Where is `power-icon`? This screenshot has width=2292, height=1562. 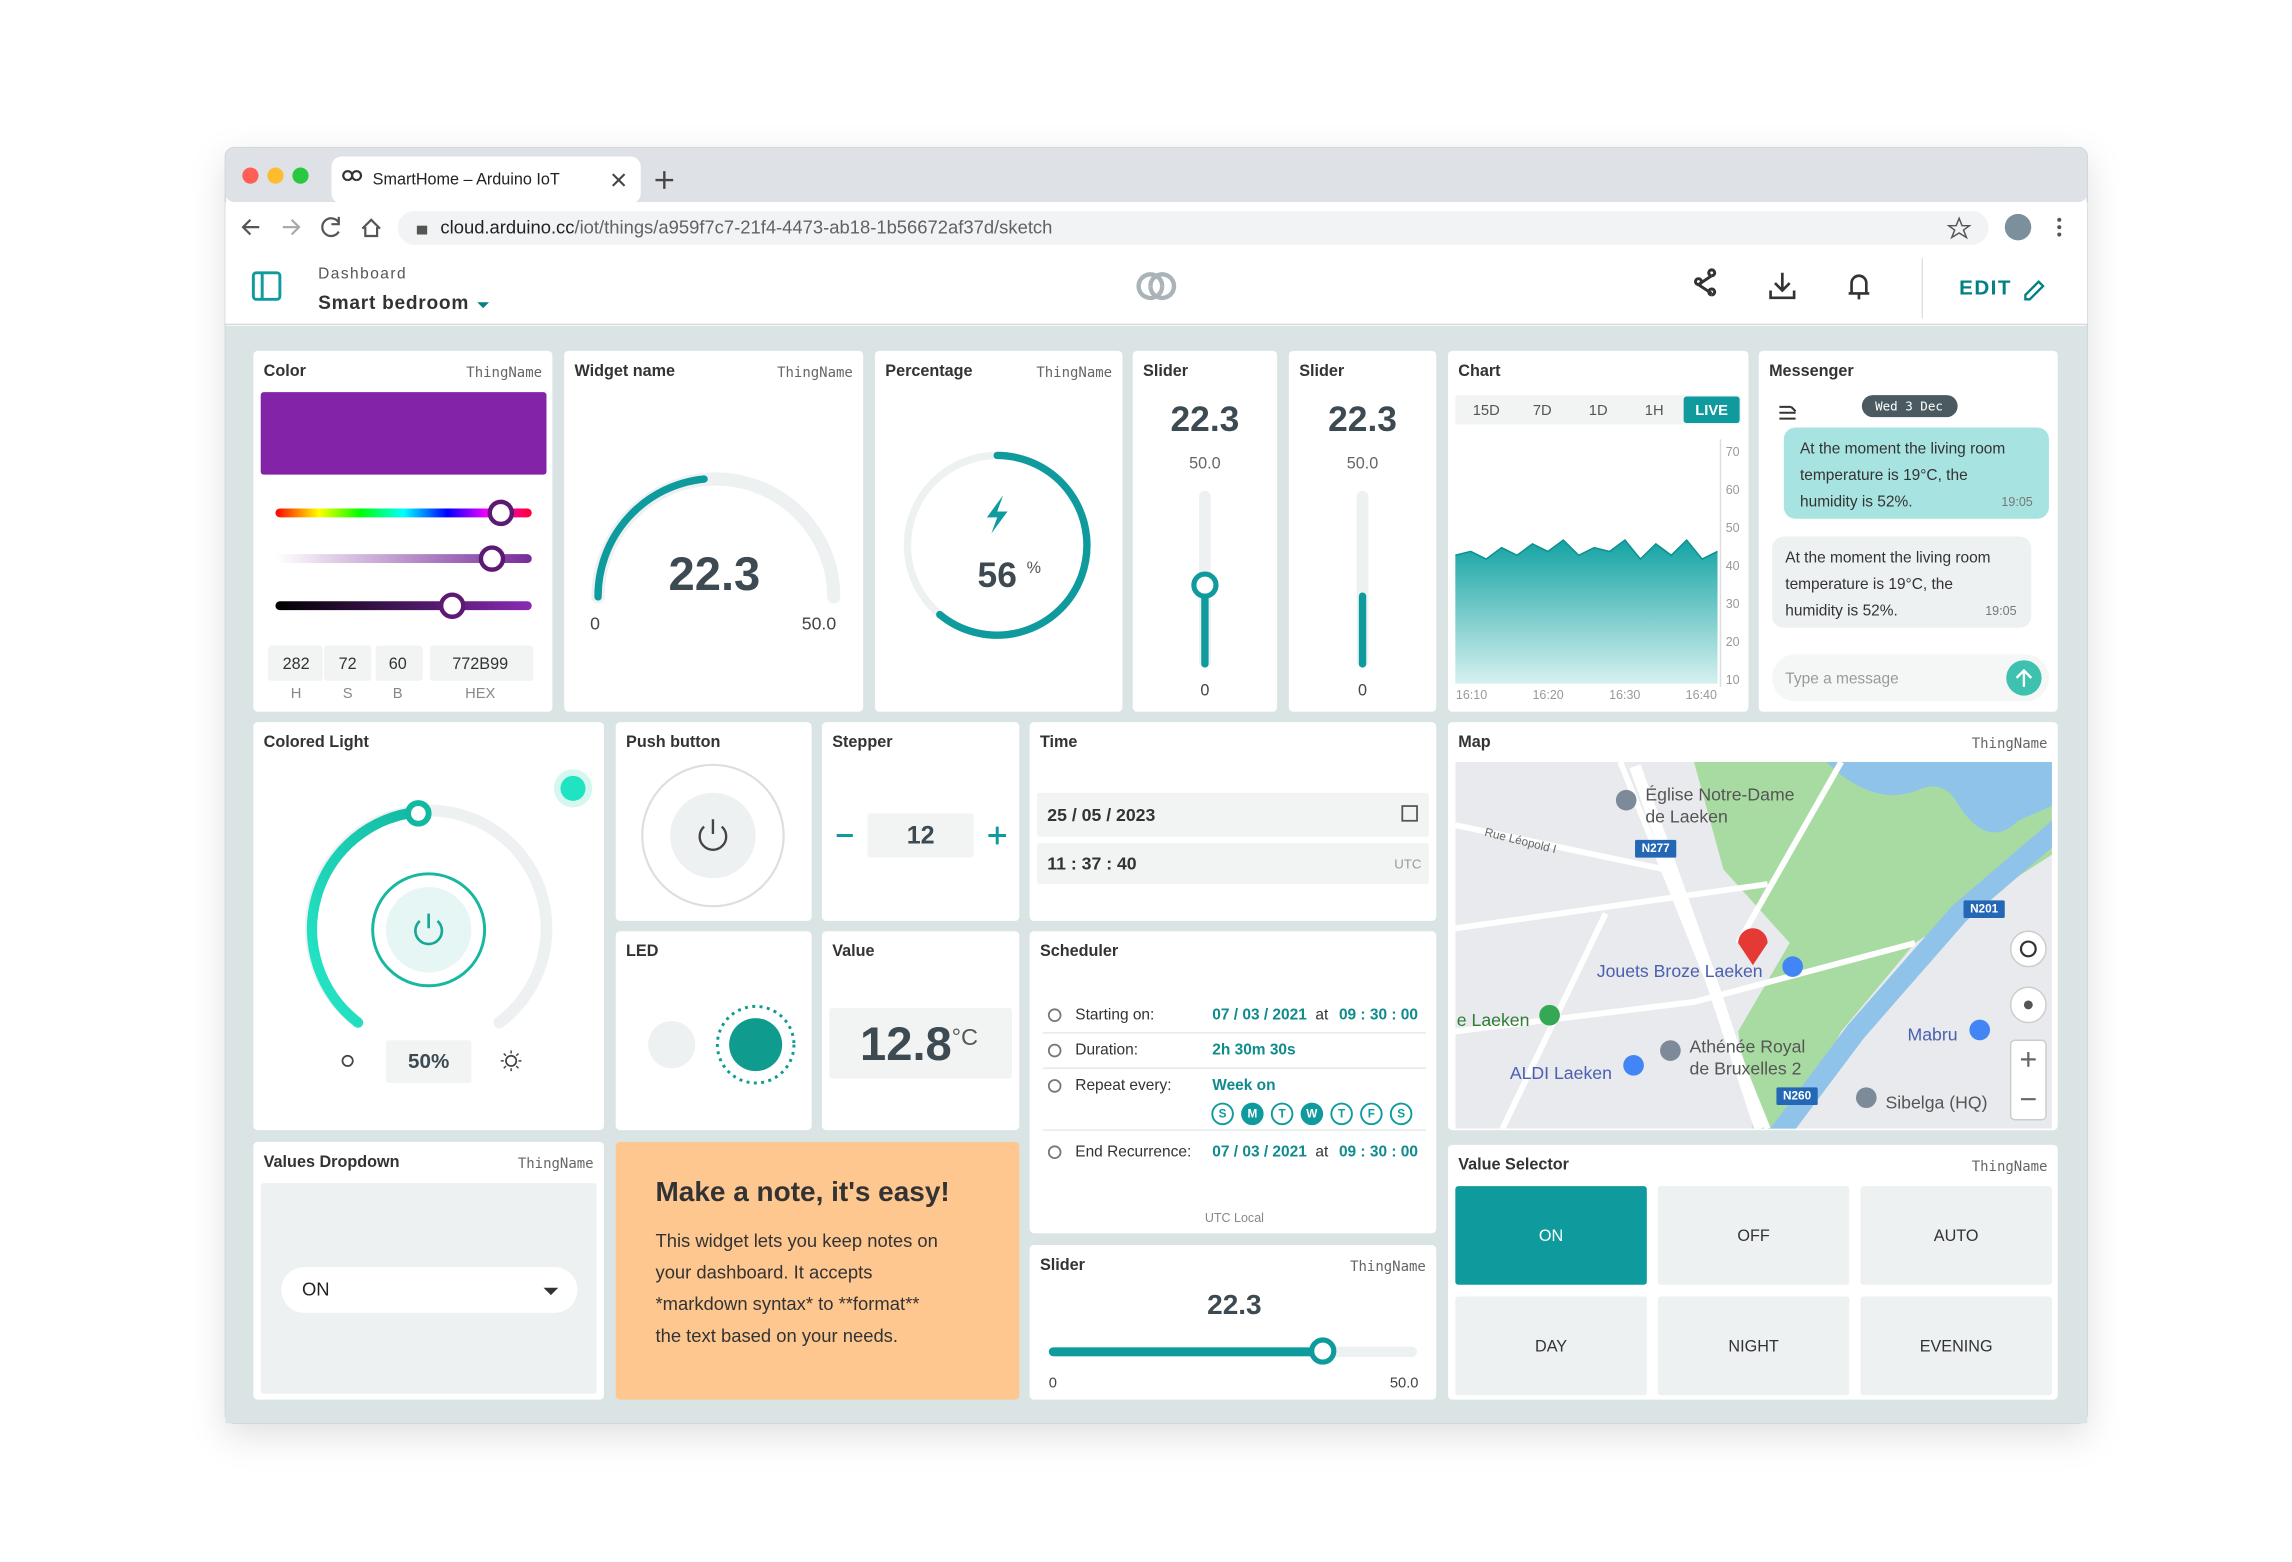 power-icon is located at coordinates (429, 929).